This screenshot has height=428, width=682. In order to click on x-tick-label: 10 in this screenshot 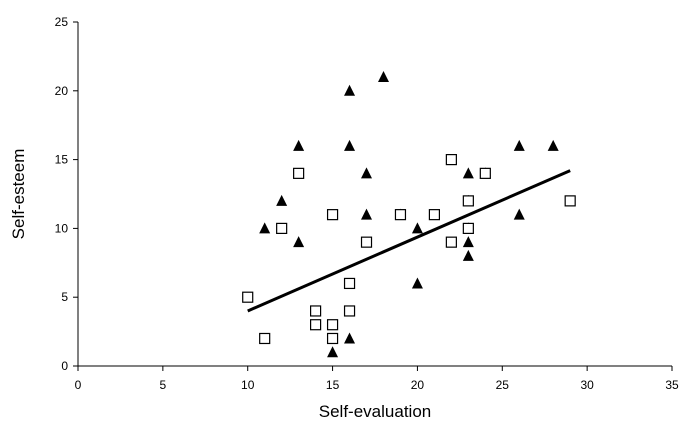, I will do `click(248, 385)`.